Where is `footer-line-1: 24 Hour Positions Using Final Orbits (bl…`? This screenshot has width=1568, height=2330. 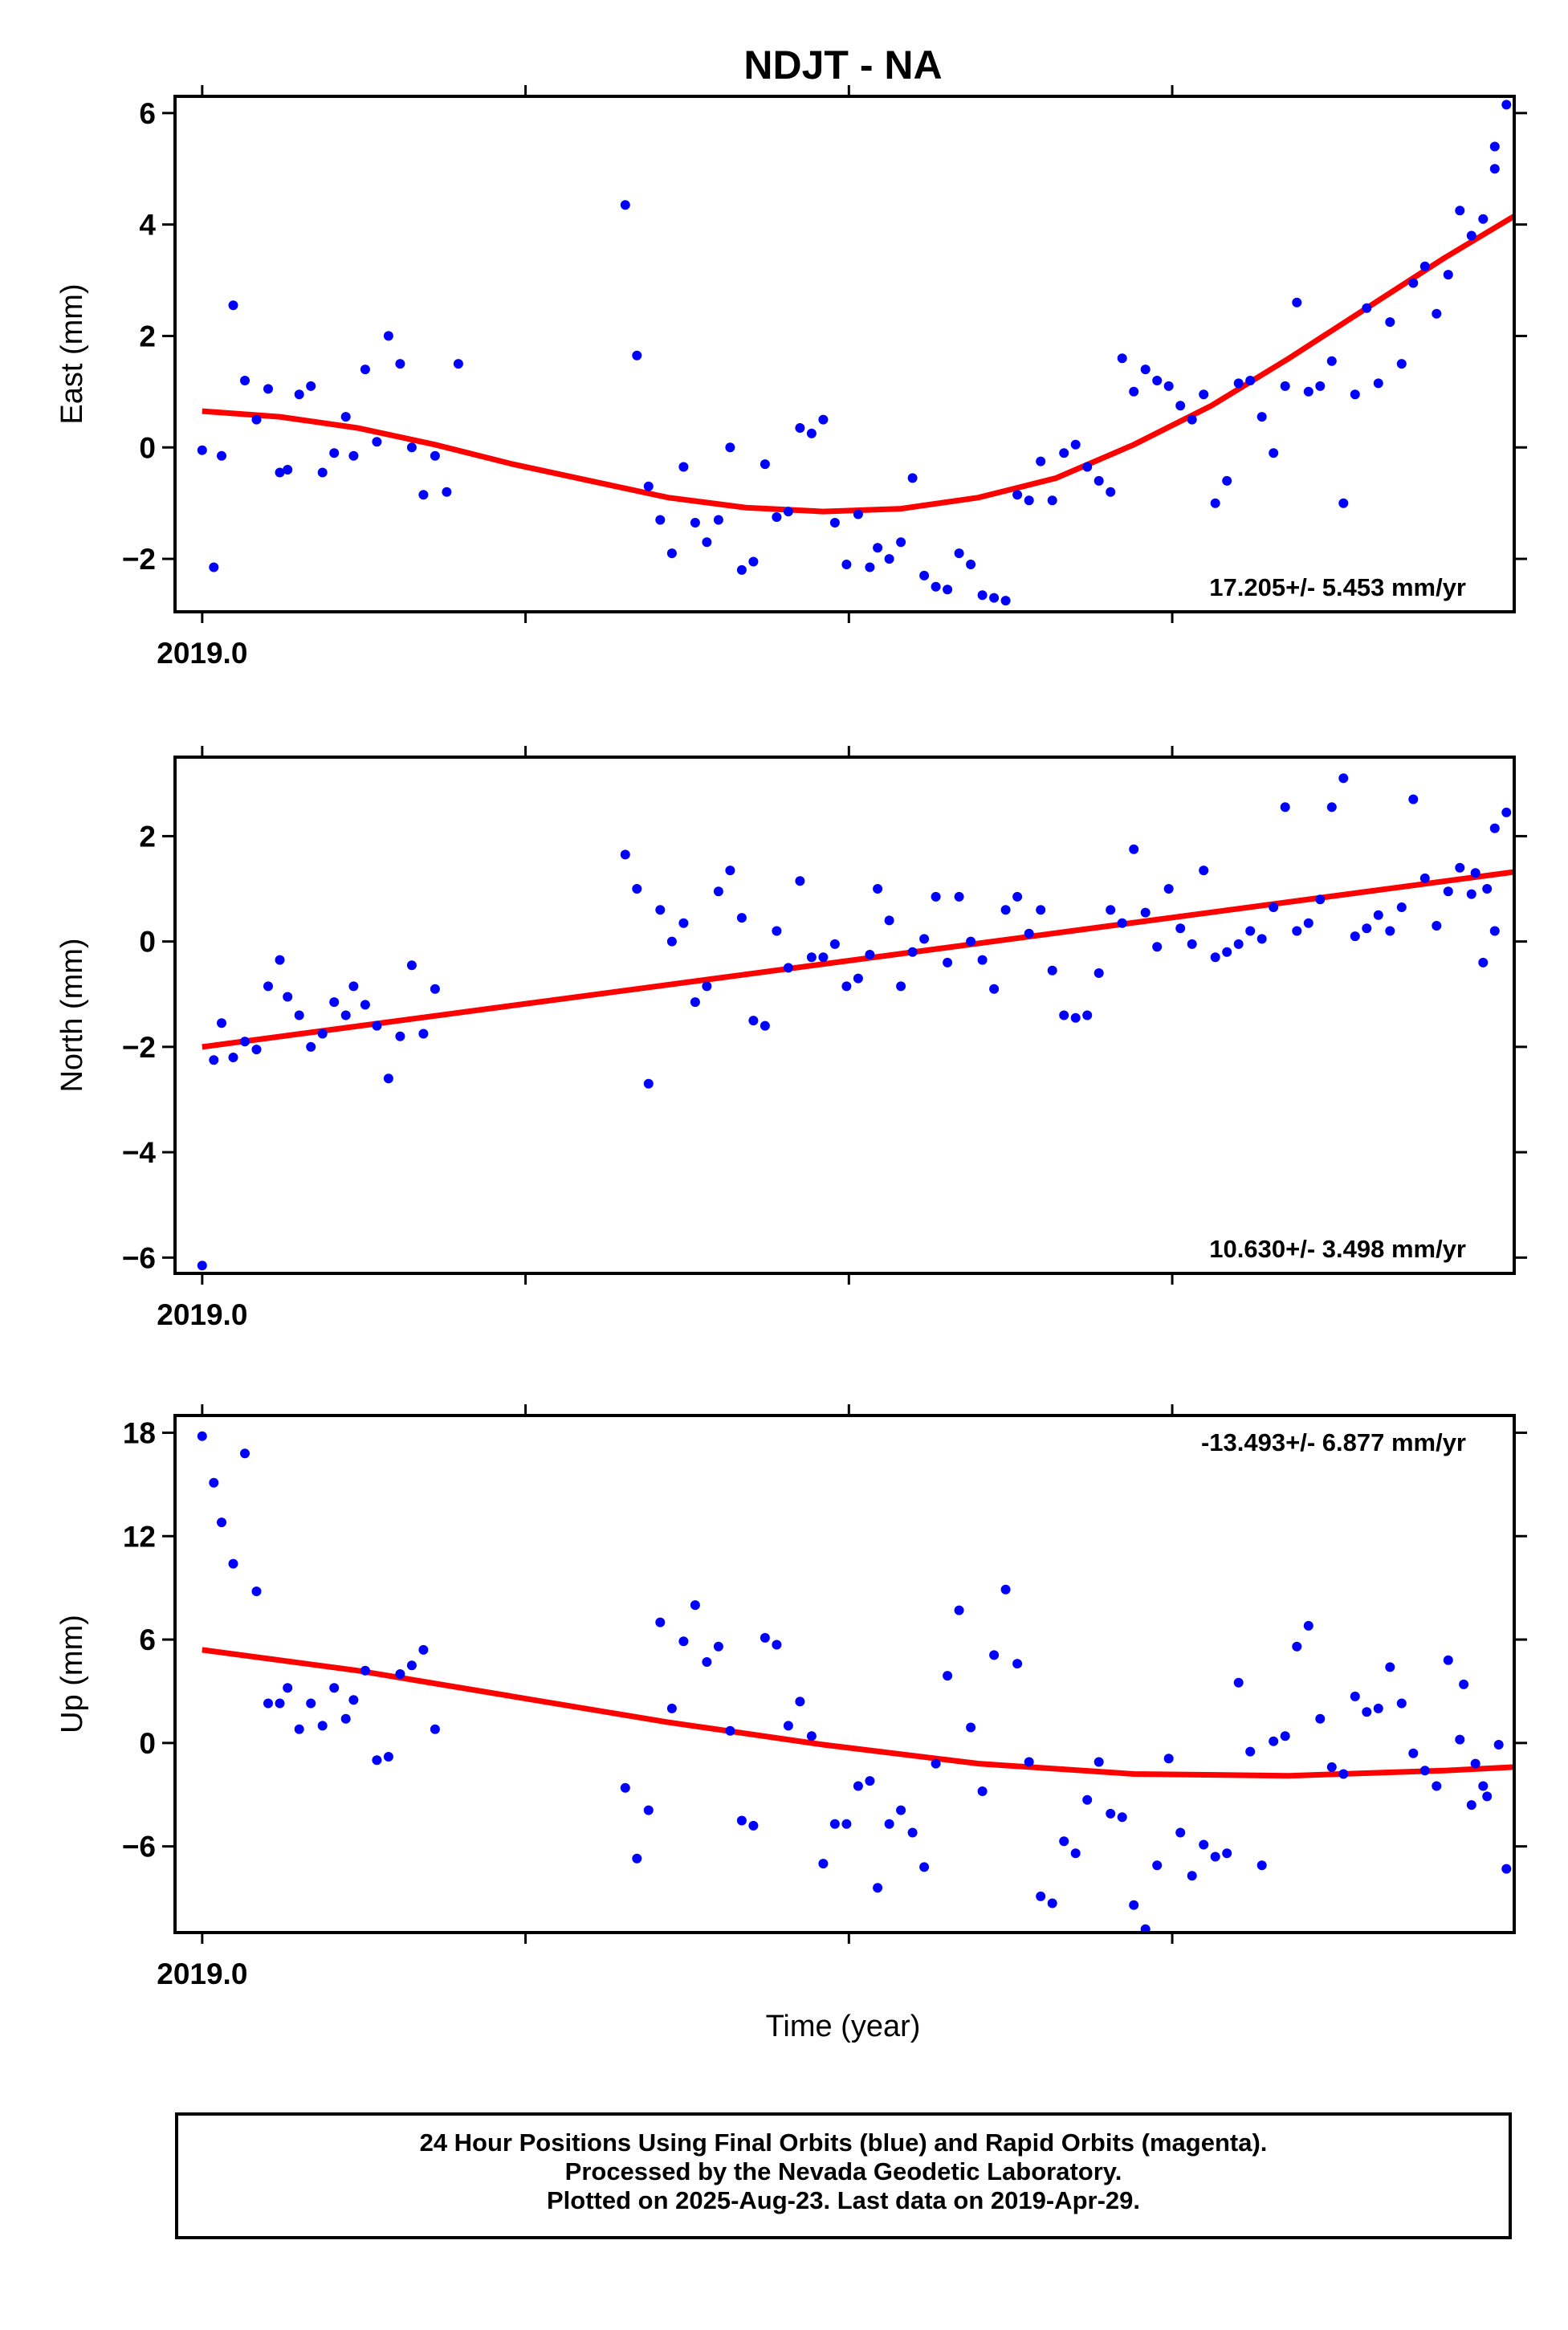 footer-line-1: 24 Hour Positions Using Final Orbits (bl… is located at coordinates (843, 2142).